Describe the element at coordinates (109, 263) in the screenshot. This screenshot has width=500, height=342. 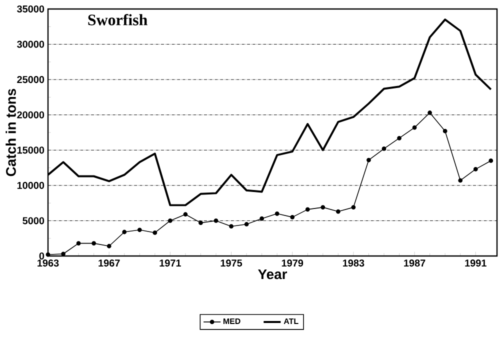
I see `x-tick-label: 1967` at that location.